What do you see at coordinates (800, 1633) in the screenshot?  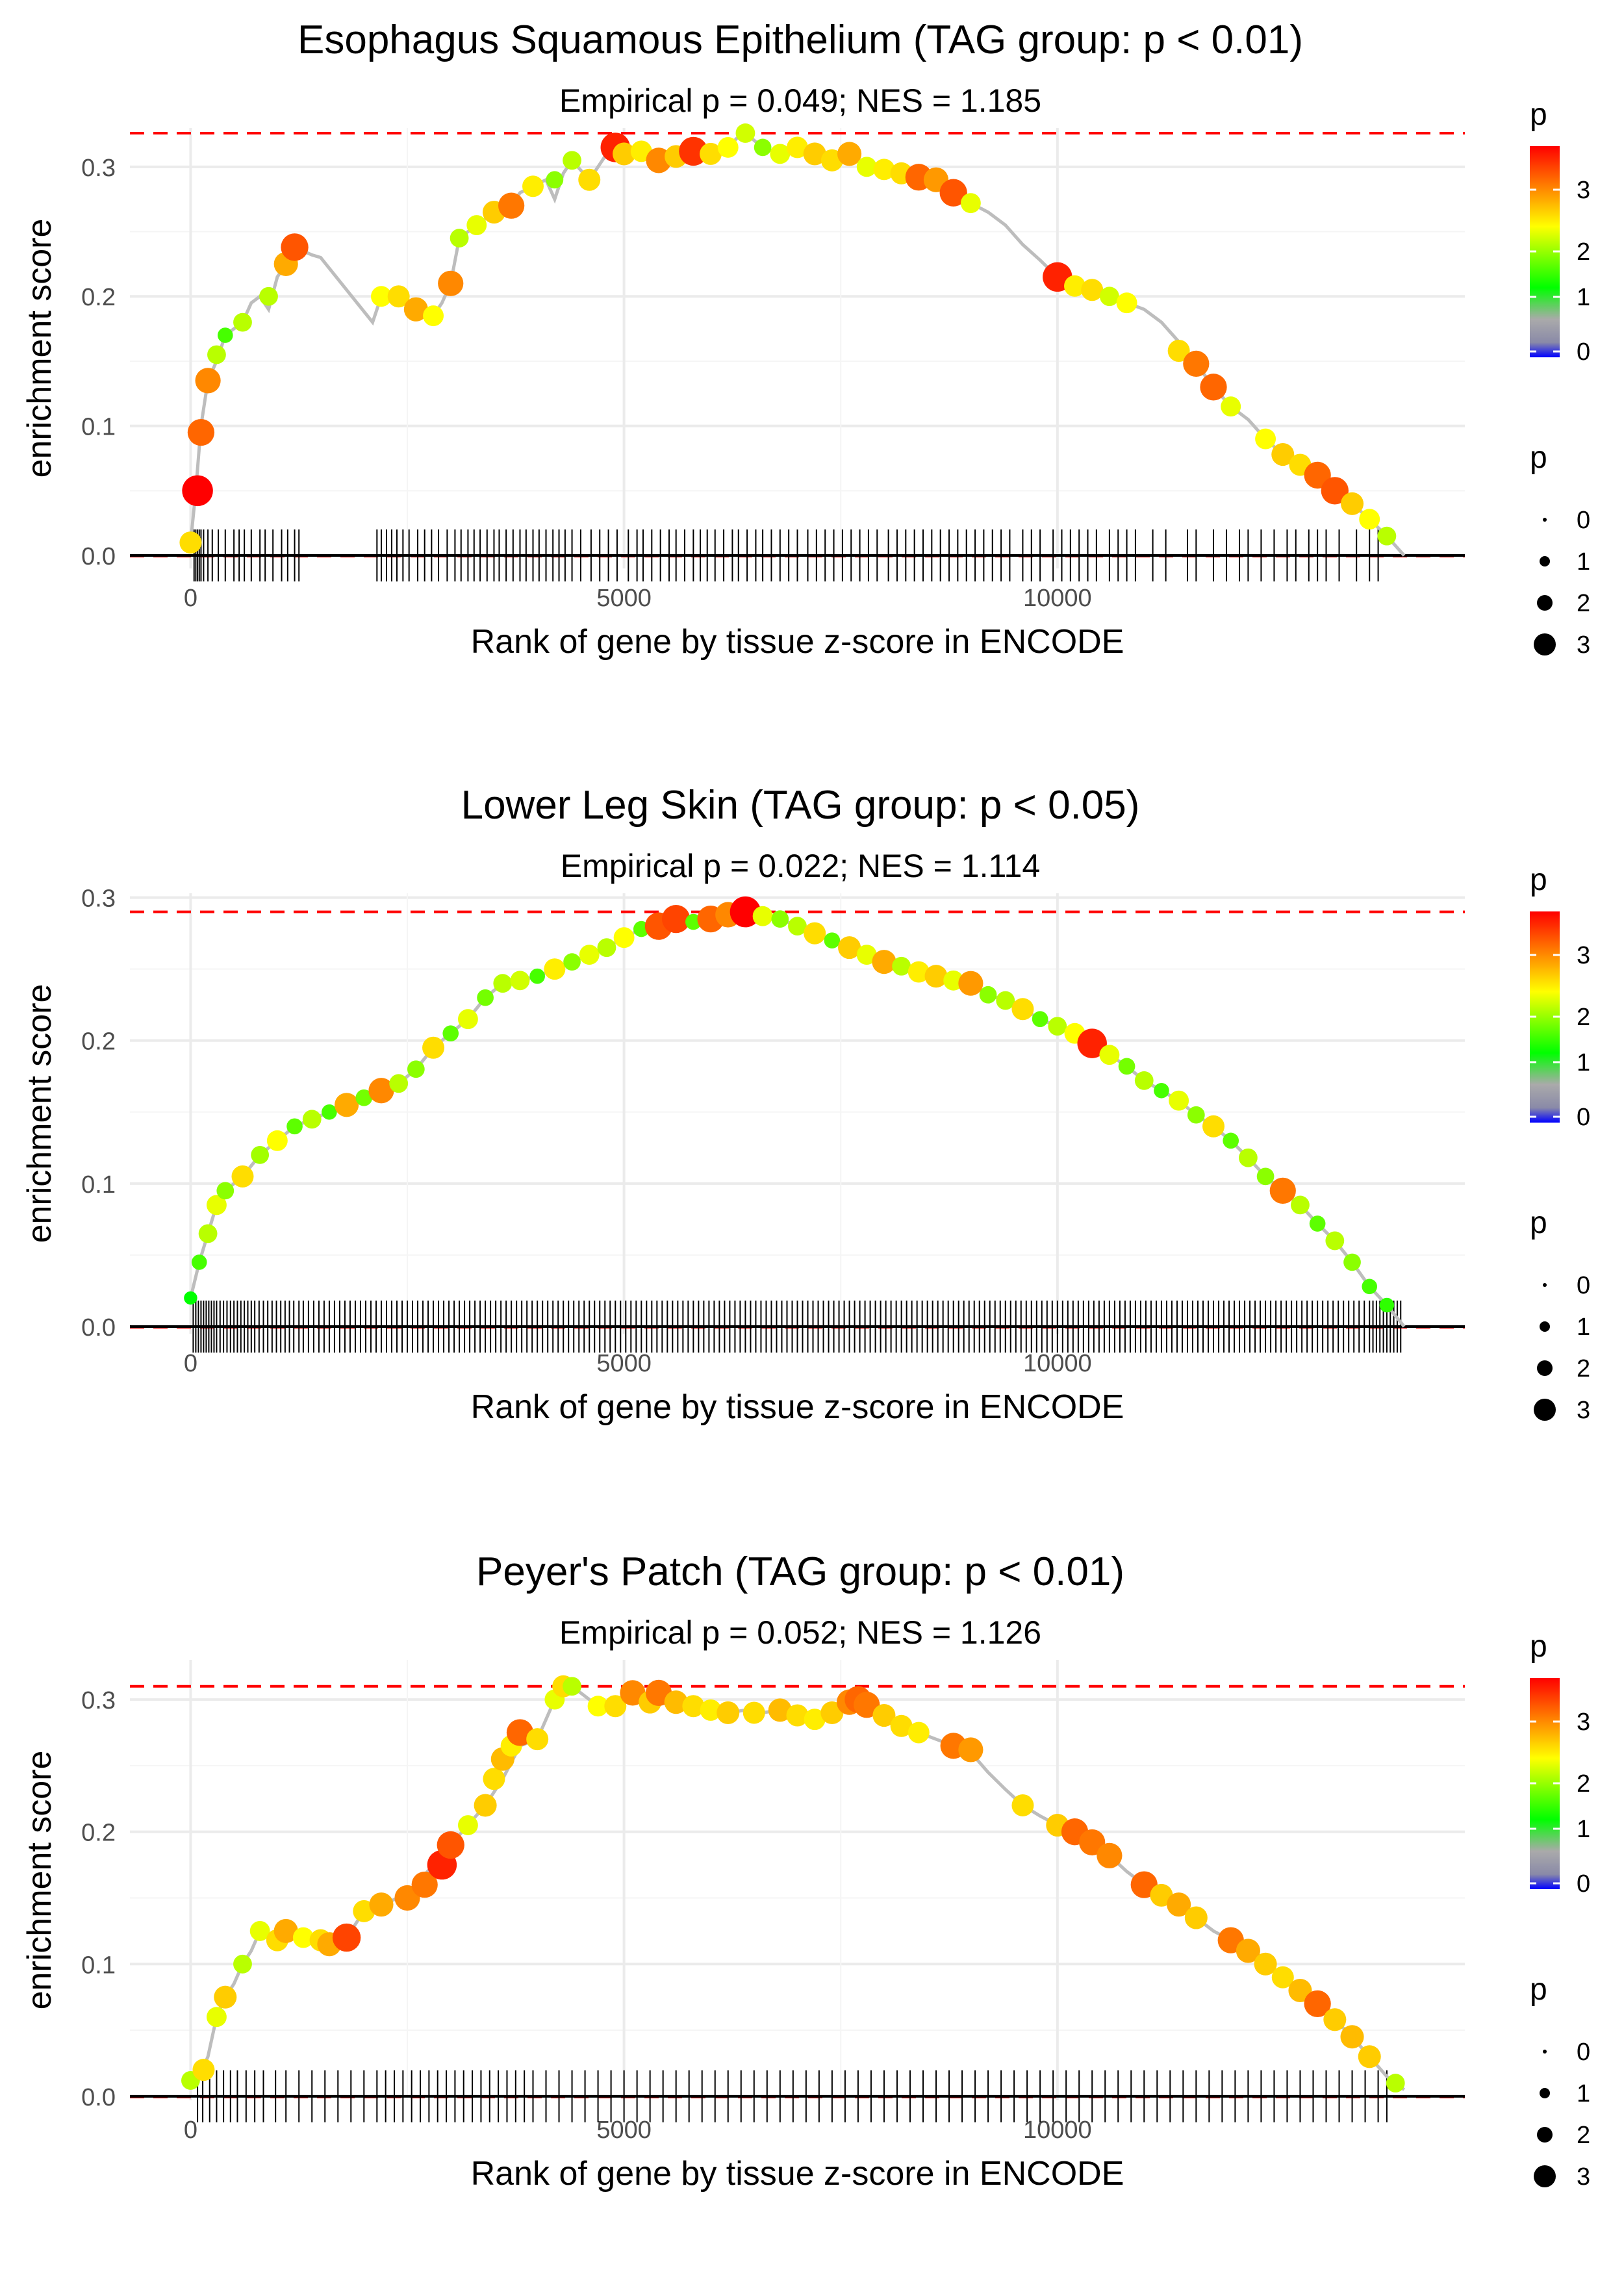 I see `chart-subtitle: Empirical p = 0.052; NES = 1.126` at bounding box center [800, 1633].